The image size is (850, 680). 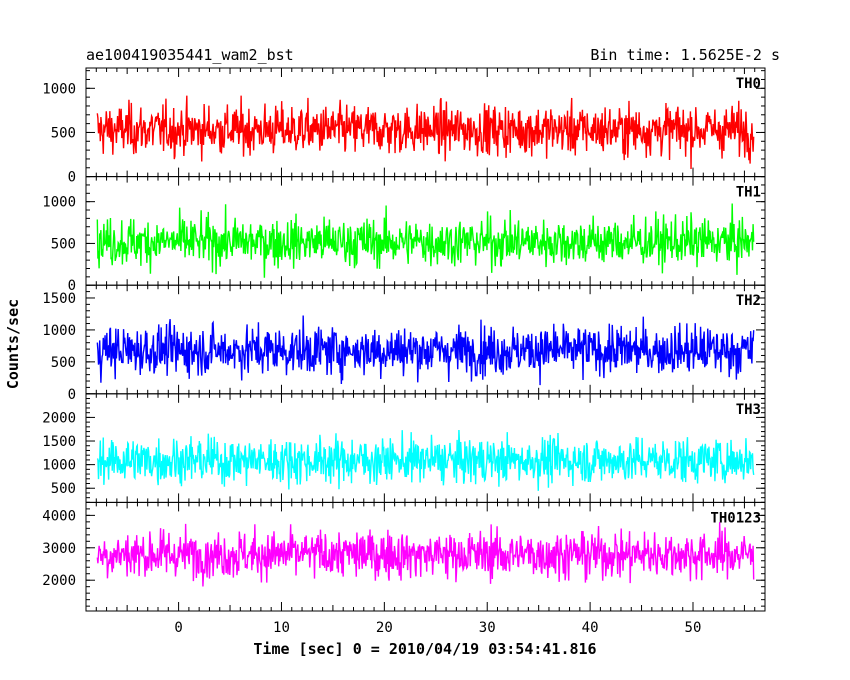 What do you see at coordinates (590, 628) in the screenshot?
I see `x-tick-label: 40` at bounding box center [590, 628].